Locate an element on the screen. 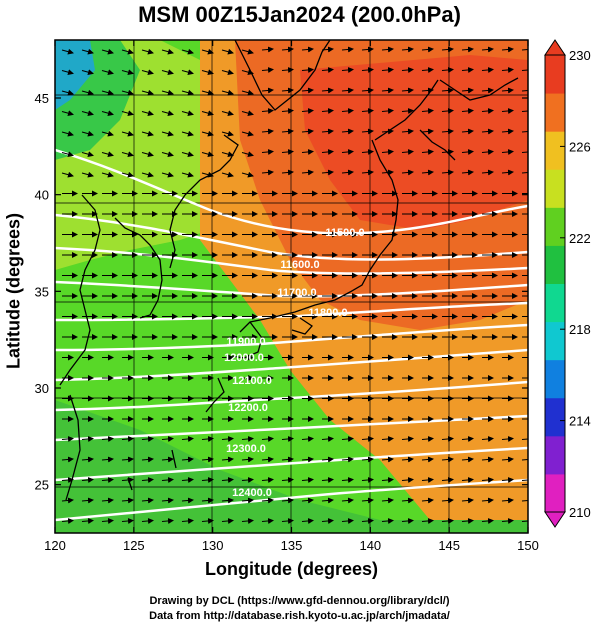 This screenshot has height=625, width=599. contour-label: 11700.0 is located at coordinates (296, 293).